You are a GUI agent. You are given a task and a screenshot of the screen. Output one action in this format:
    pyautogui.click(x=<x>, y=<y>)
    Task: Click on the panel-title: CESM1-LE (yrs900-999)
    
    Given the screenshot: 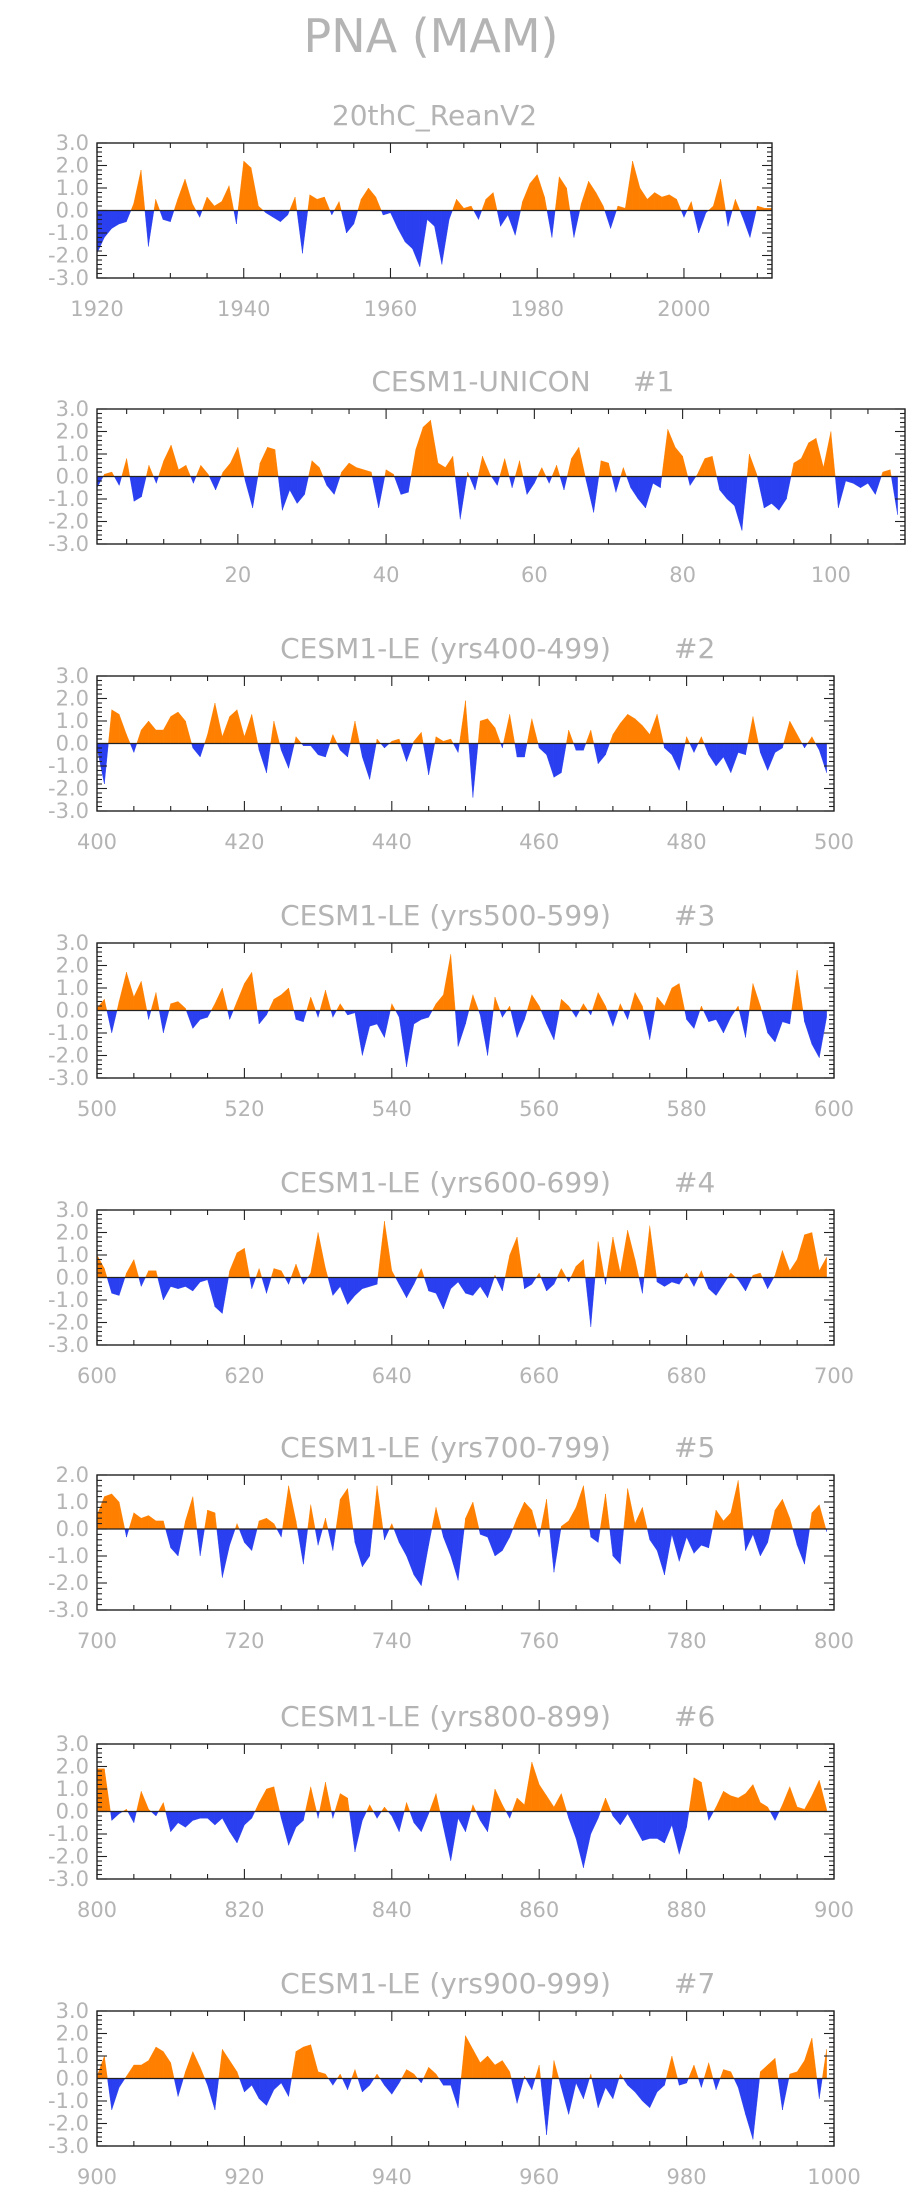 What is the action you would take?
    pyautogui.click(x=445, y=1983)
    